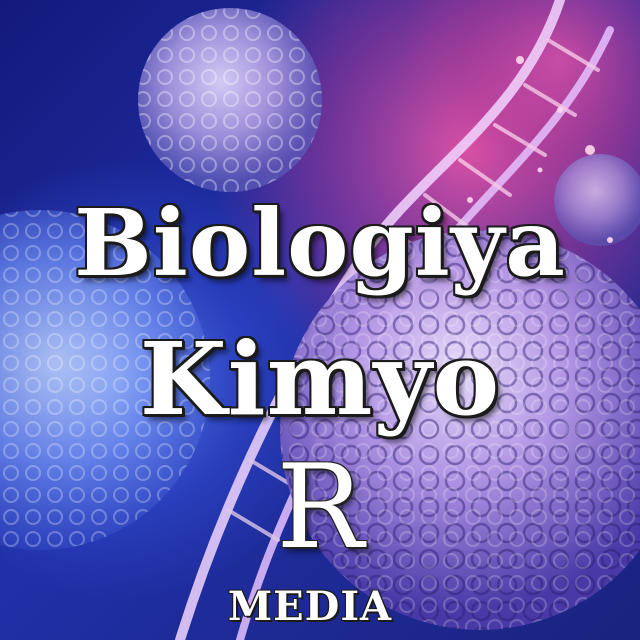 The height and width of the screenshot is (640, 640). I want to click on brand-media: MEDIA, so click(310, 606).